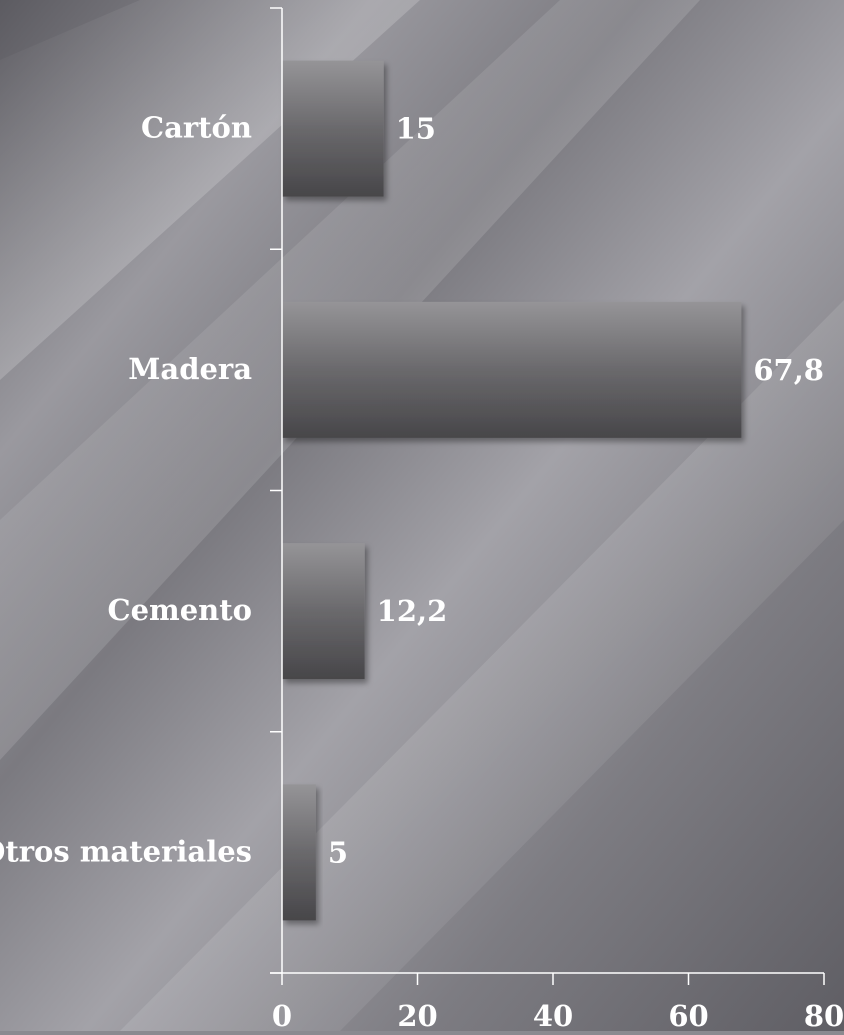 This screenshot has height=1035, width=844. What do you see at coordinates (282, 1015) in the screenshot?
I see `x-tick-label-0: 0` at bounding box center [282, 1015].